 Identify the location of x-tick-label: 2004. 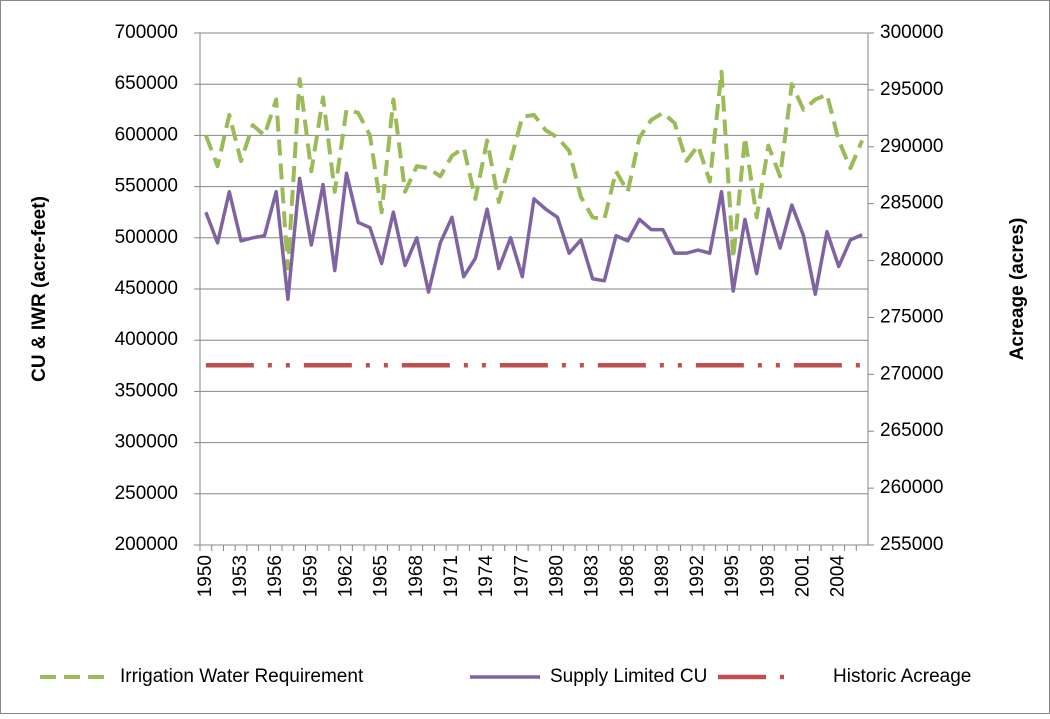
(838, 576).